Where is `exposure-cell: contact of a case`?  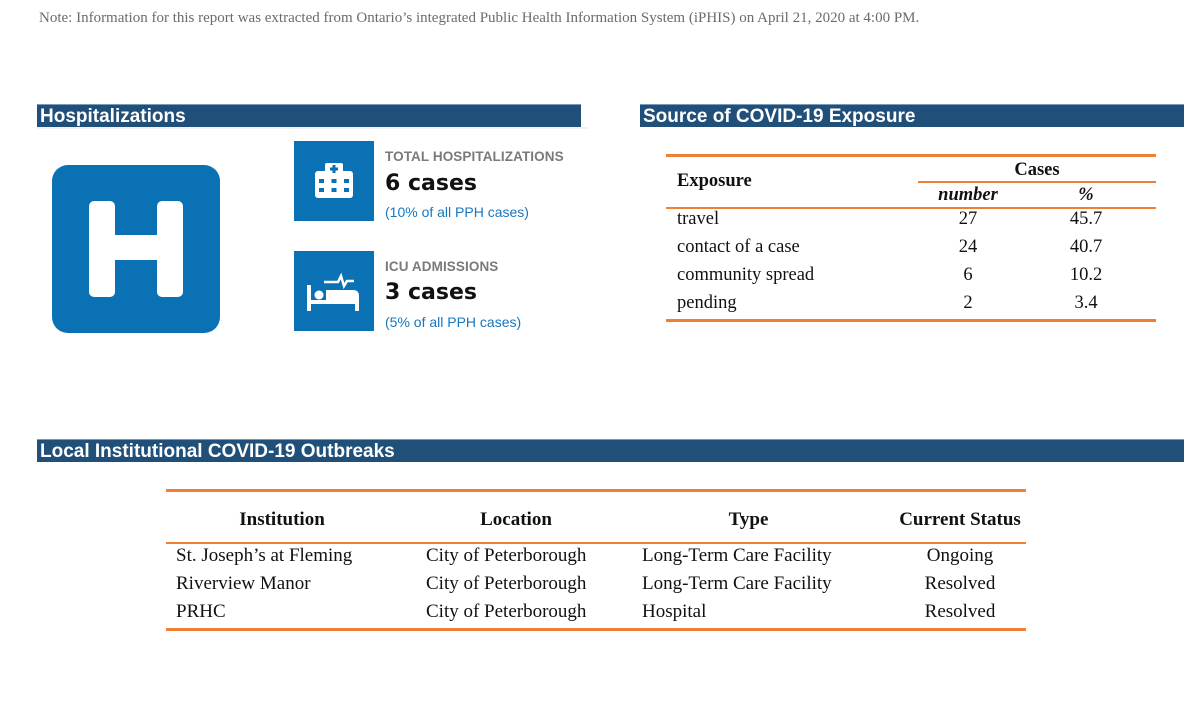 exposure-cell: contact of a case is located at coordinates (738, 247).